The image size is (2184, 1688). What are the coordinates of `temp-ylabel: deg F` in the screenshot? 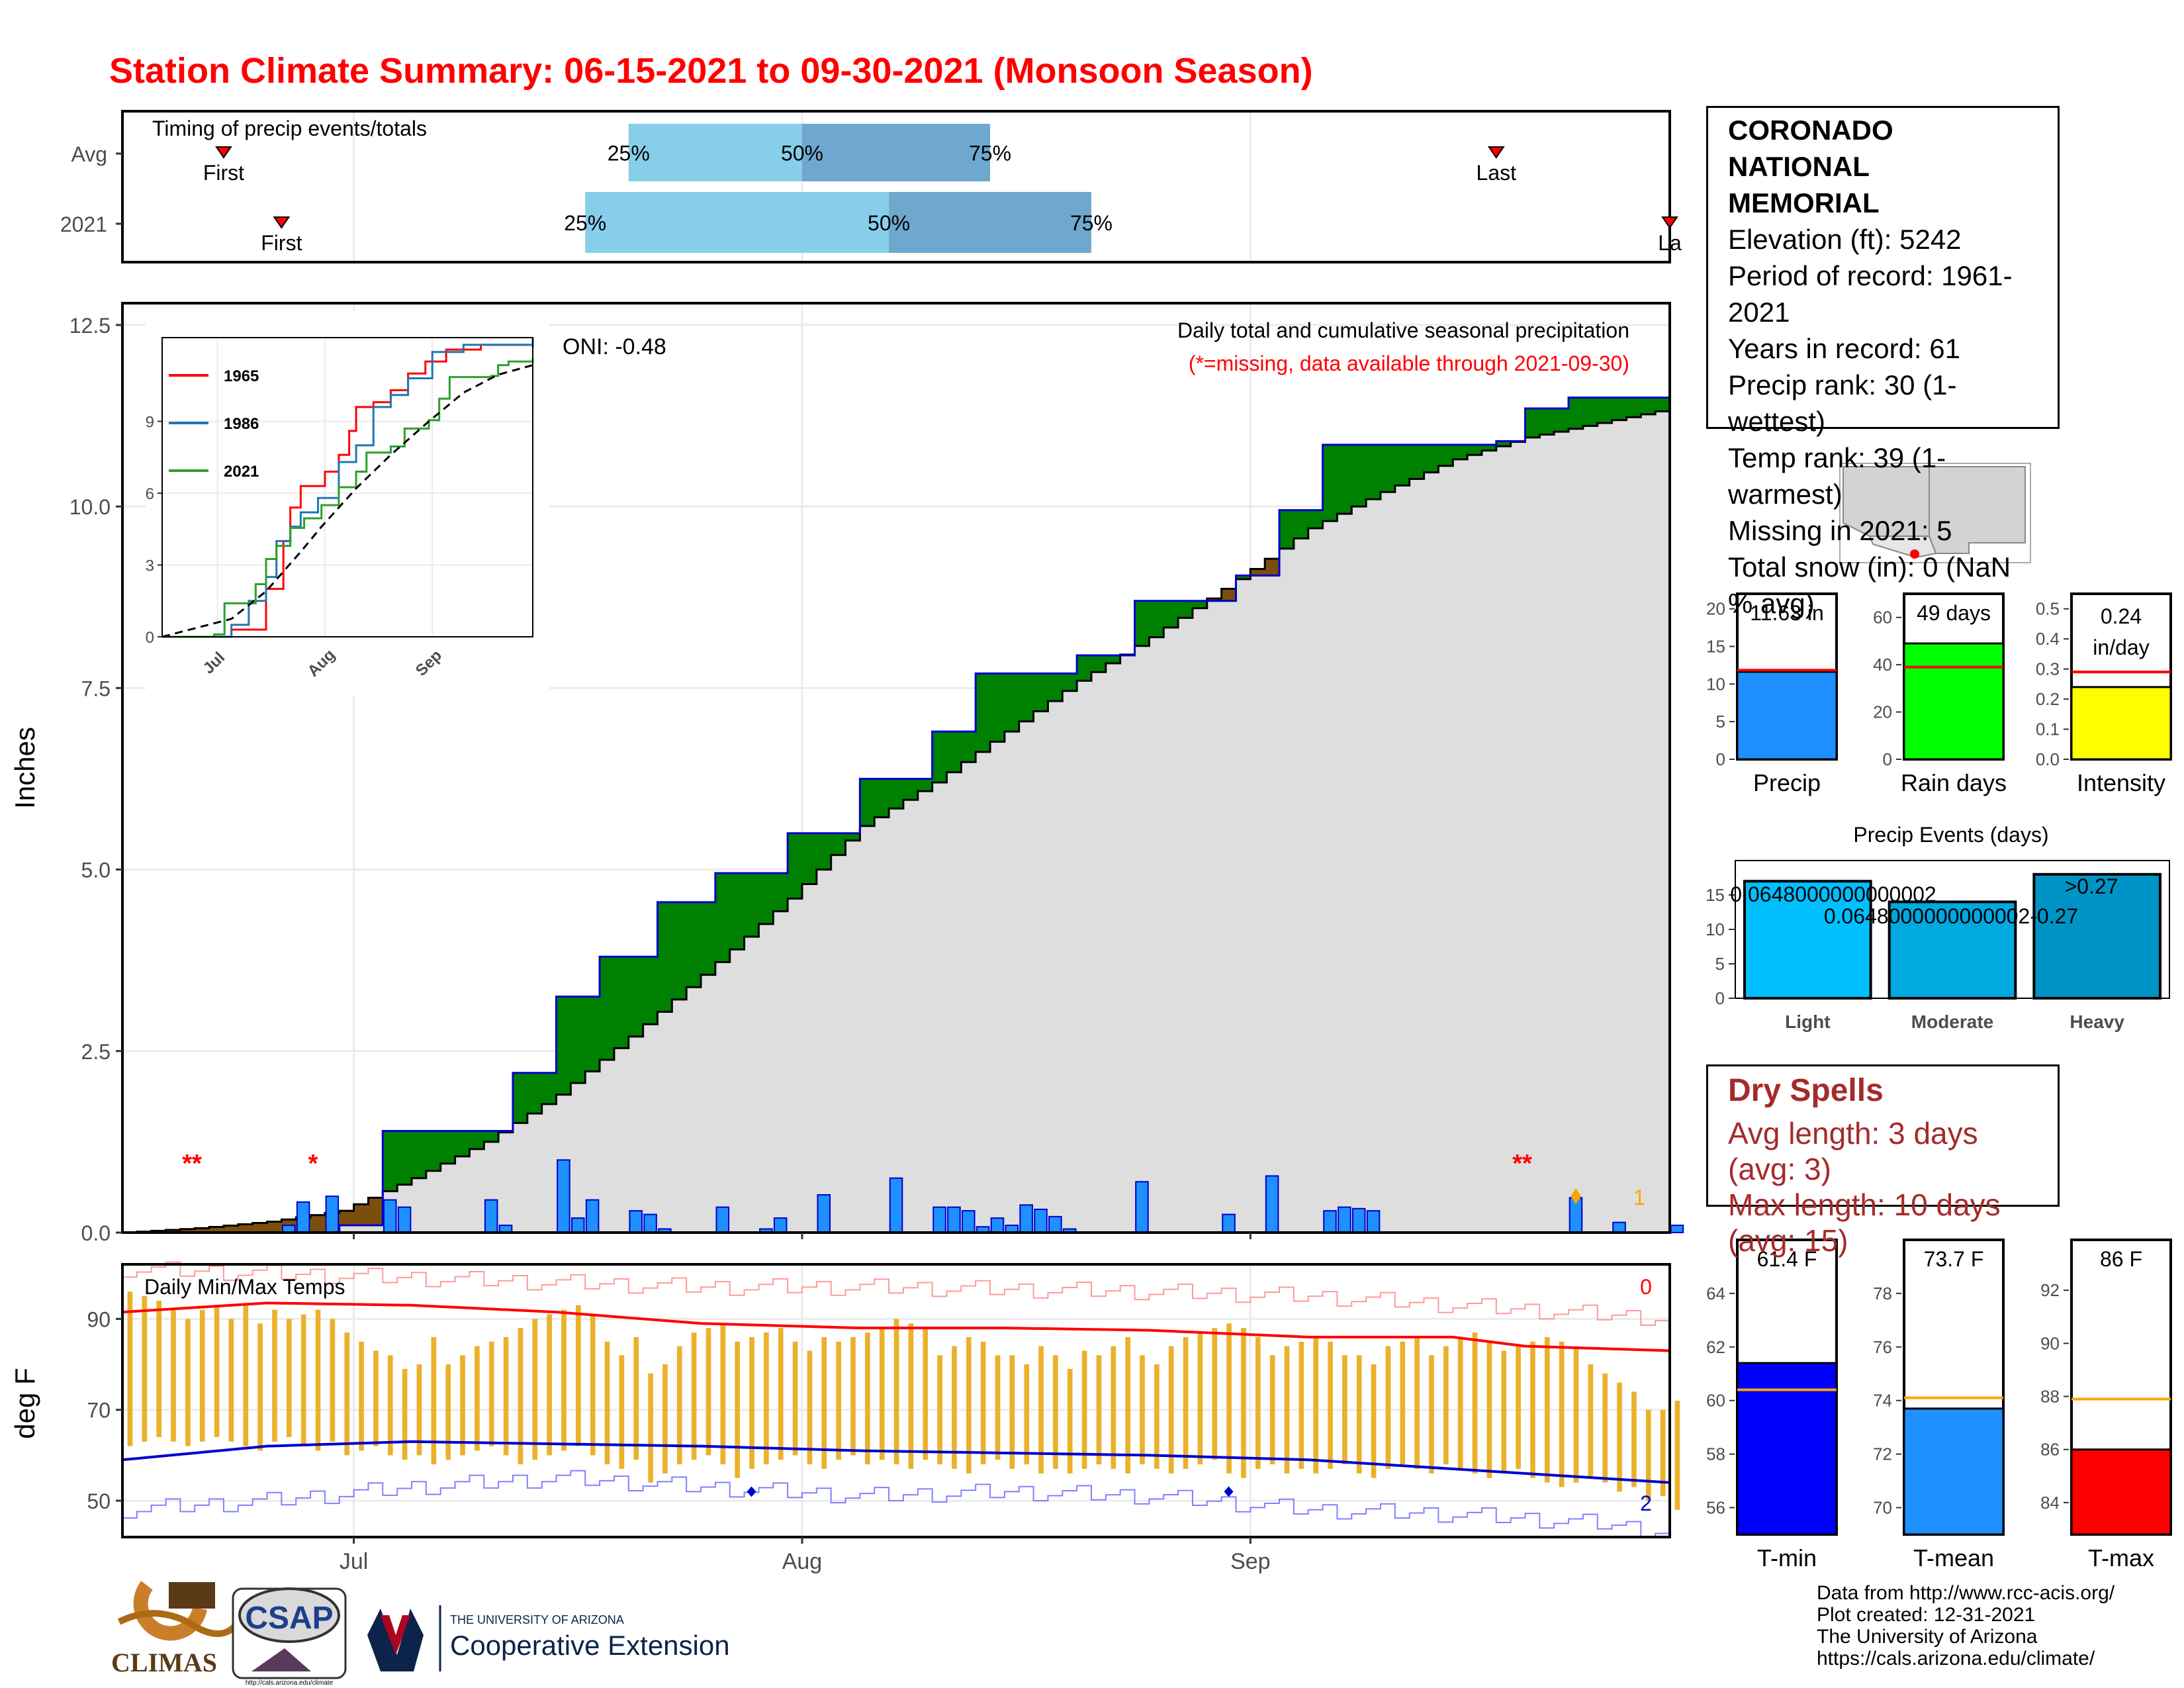 It's located at (24, 1403).